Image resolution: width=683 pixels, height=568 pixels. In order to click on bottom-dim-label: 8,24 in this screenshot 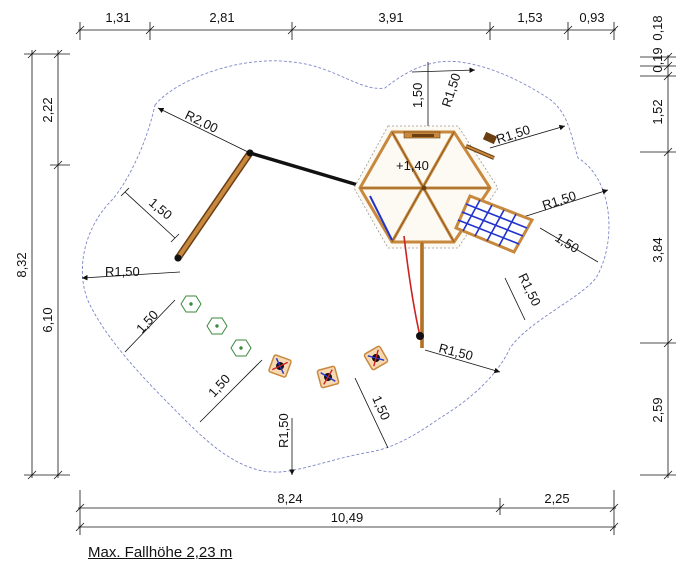, I will do `click(289, 498)`.